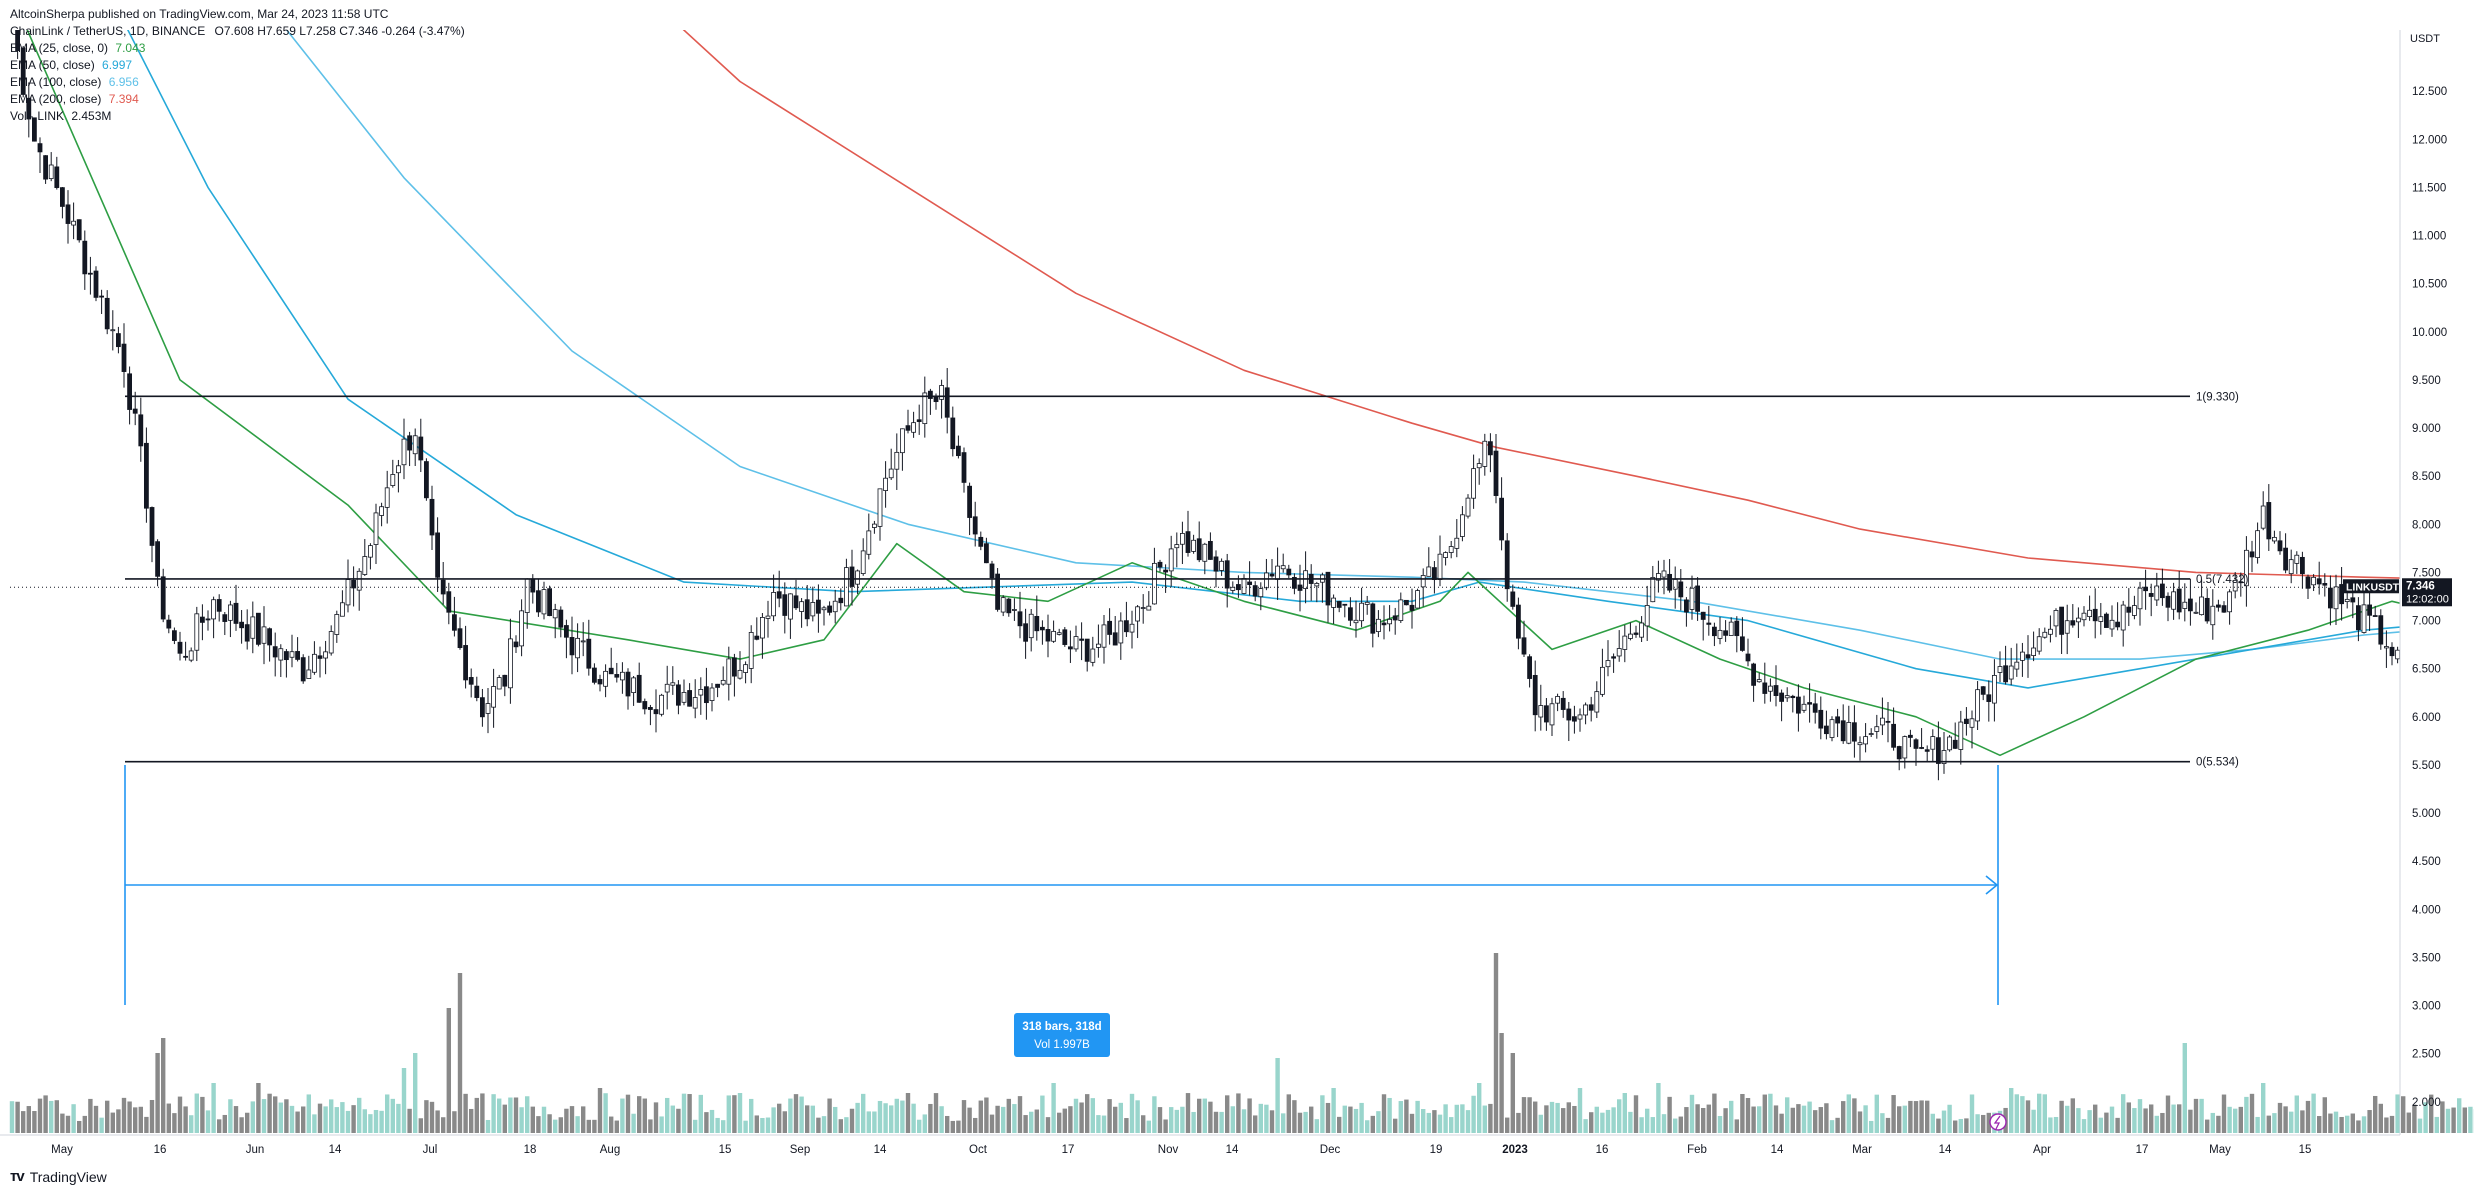 Image resolution: width=2474 pixels, height=1197 pixels. Describe the element at coordinates (1697, 1150) in the screenshot. I see `time-tick-label: Feb` at that location.